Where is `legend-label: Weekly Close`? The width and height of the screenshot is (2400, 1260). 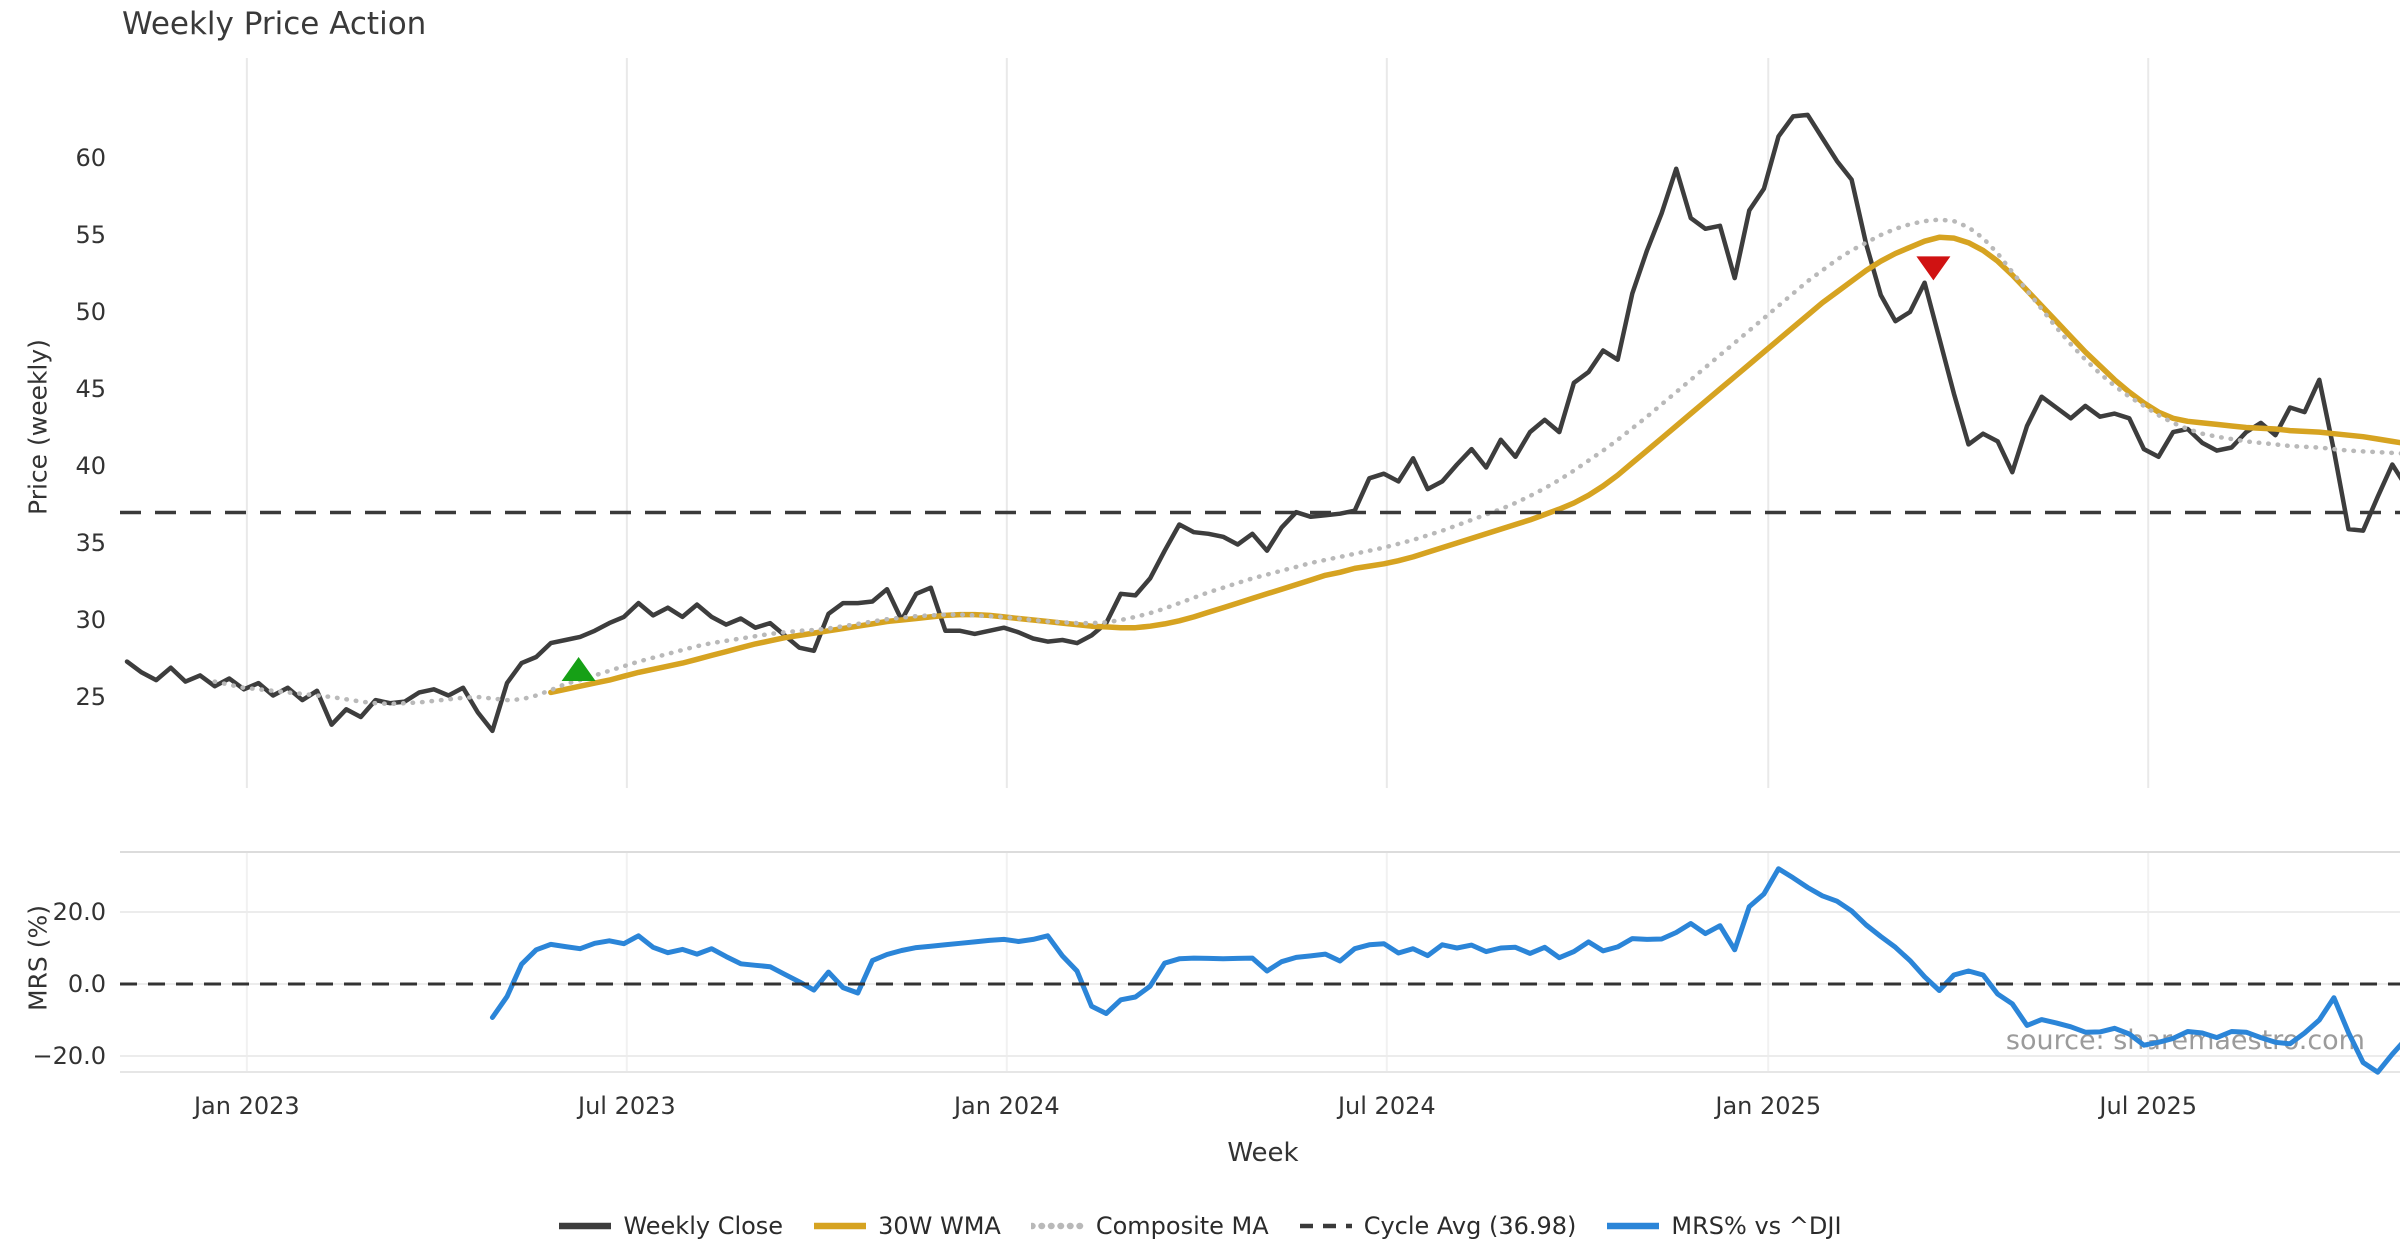 legend-label: Weekly Close is located at coordinates (703, 1226).